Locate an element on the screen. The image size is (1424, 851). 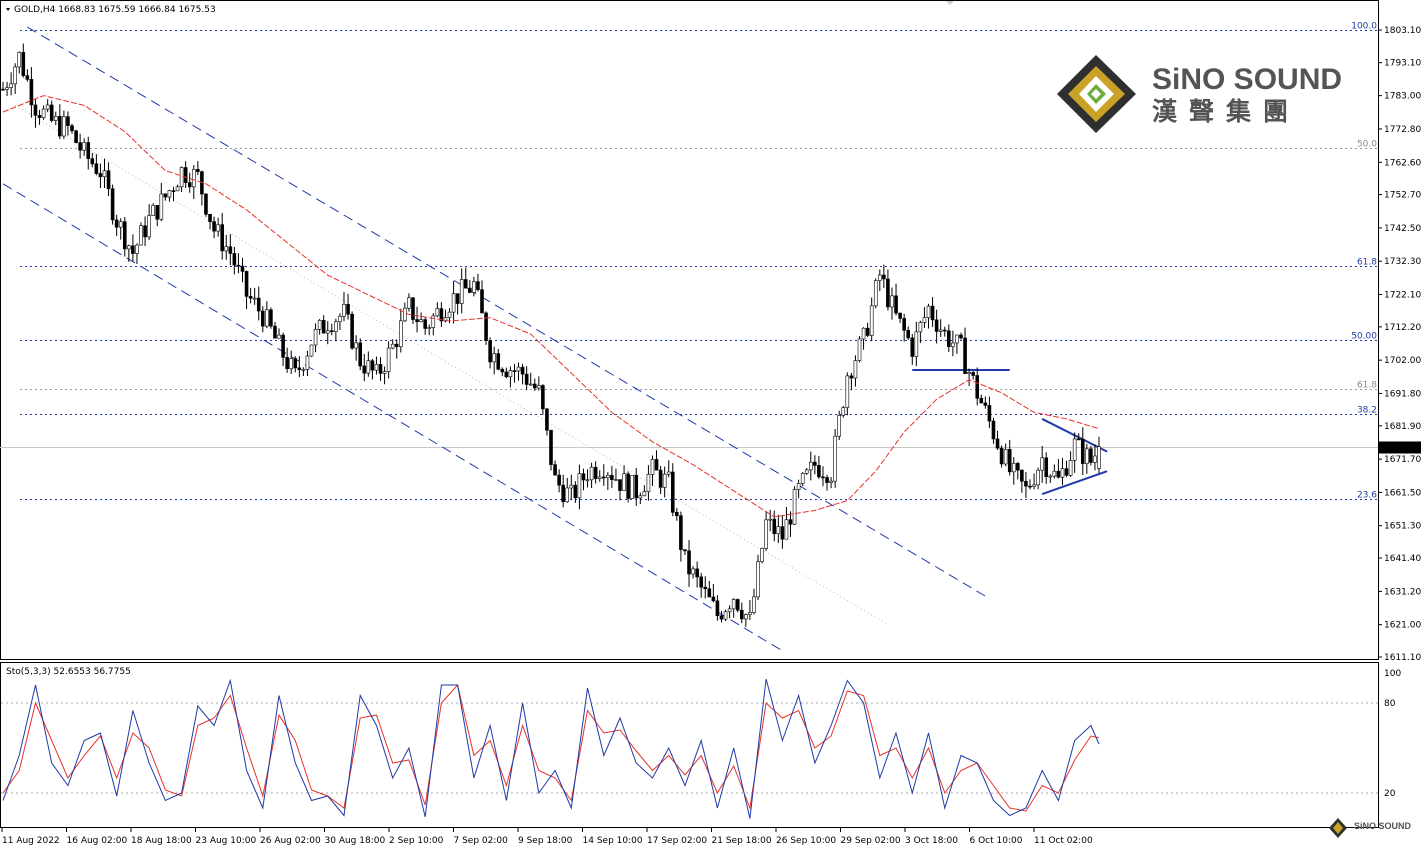
collapse-arrow-icon is located at coordinates (8, 9).